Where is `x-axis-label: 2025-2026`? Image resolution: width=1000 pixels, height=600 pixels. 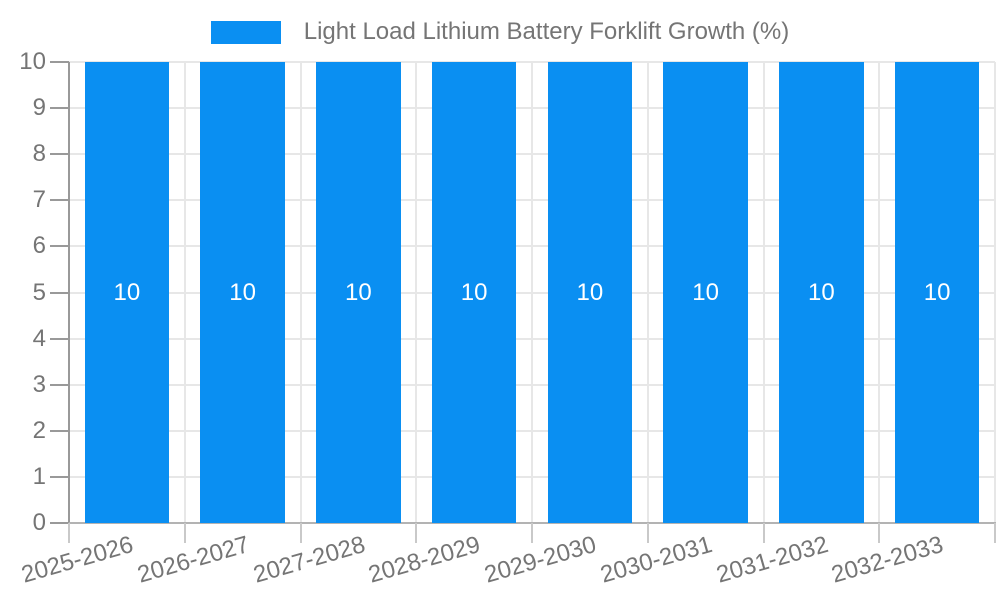 x-axis-label: 2025-2026 is located at coordinates (77, 560).